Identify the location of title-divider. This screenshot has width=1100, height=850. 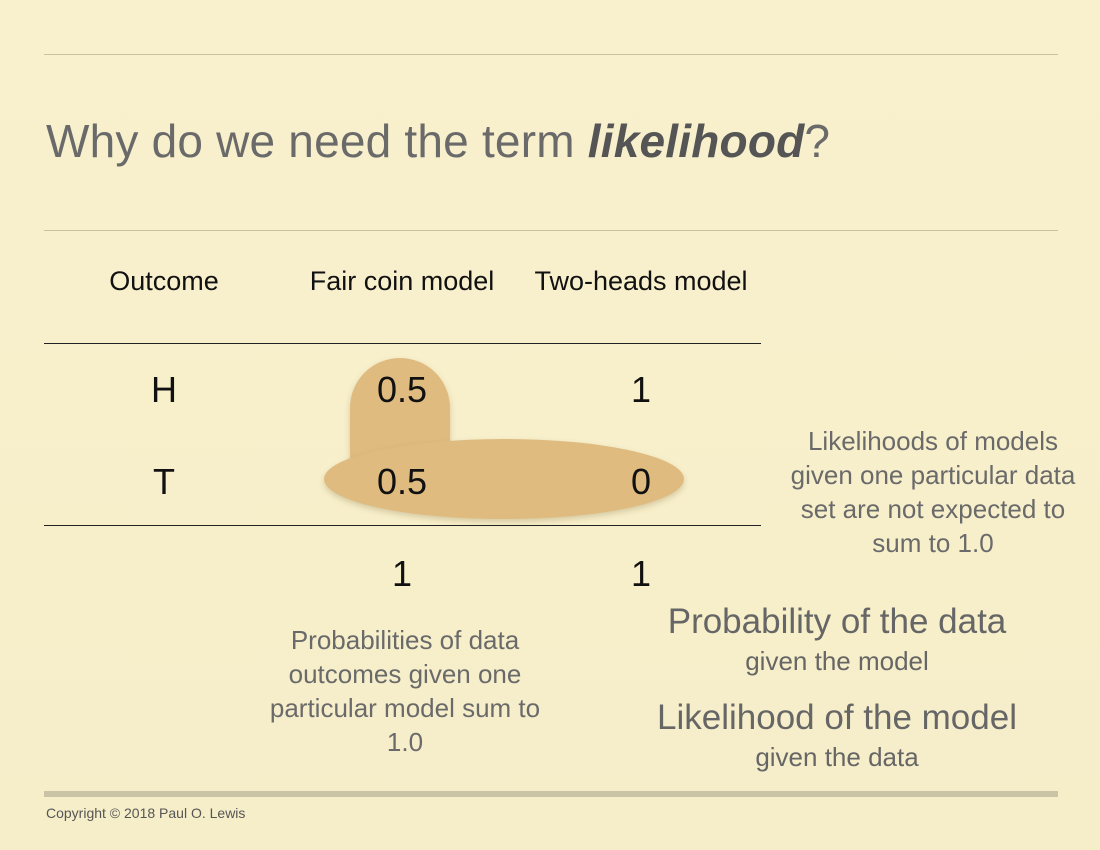
(551, 230).